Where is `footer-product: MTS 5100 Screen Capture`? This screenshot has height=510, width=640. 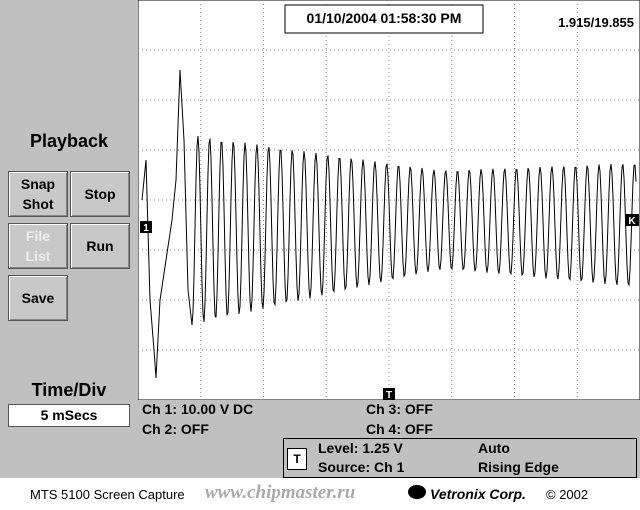 footer-product: MTS 5100 Screen Capture is located at coordinates (107, 494).